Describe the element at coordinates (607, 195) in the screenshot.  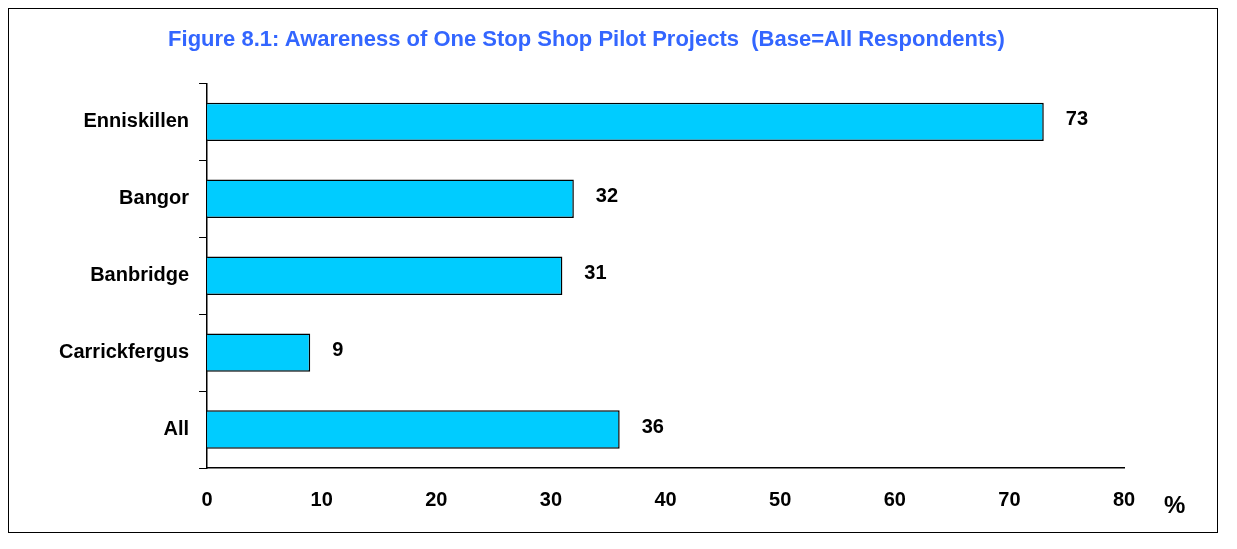
I see `data-label: 32` at that location.